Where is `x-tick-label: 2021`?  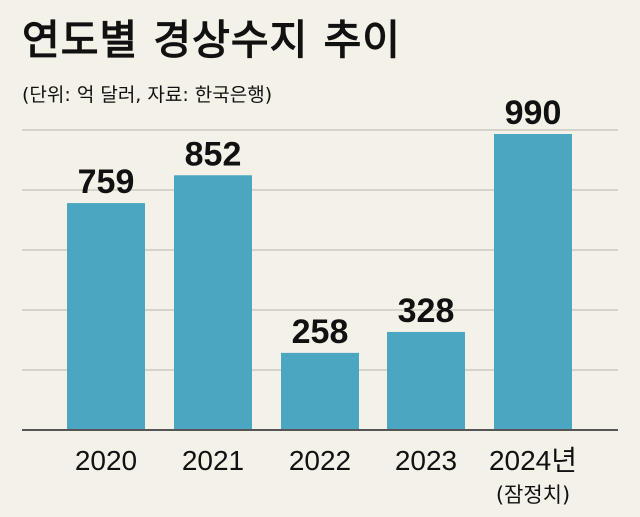
x-tick-label: 2021 is located at coordinates (213, 460).